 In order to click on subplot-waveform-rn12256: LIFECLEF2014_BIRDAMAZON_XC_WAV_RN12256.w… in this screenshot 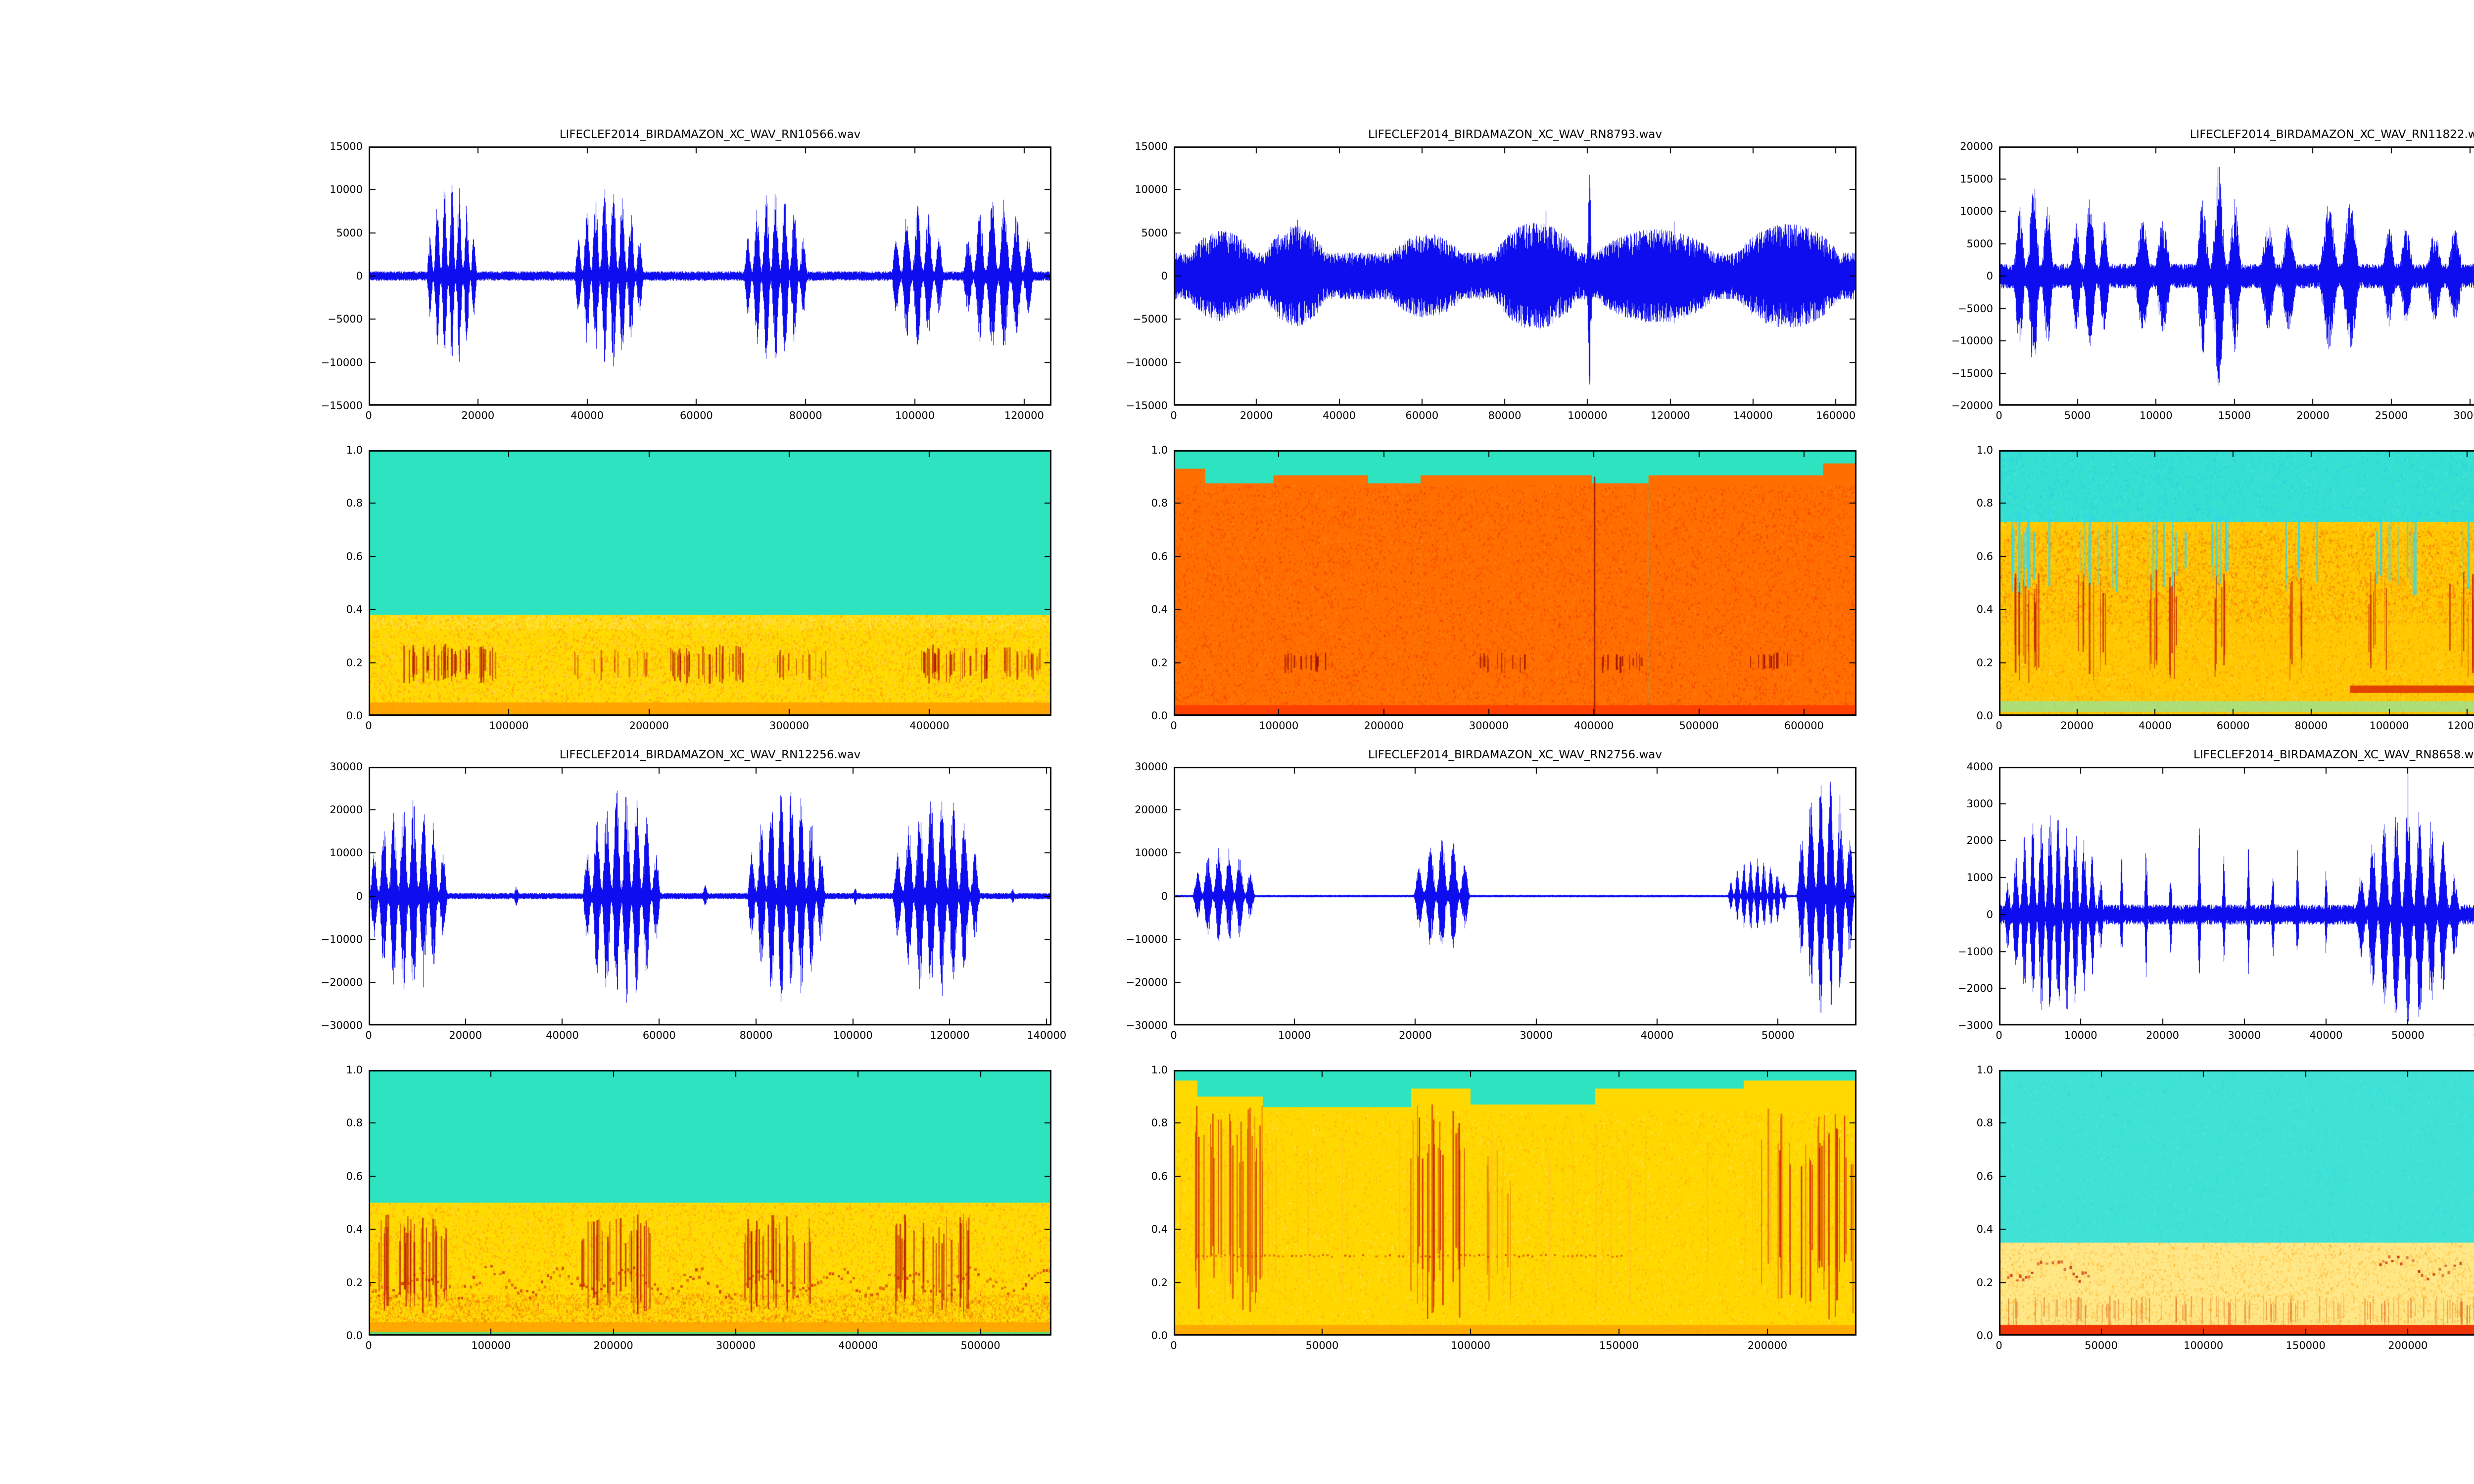, I will do `click(694, 894)`.